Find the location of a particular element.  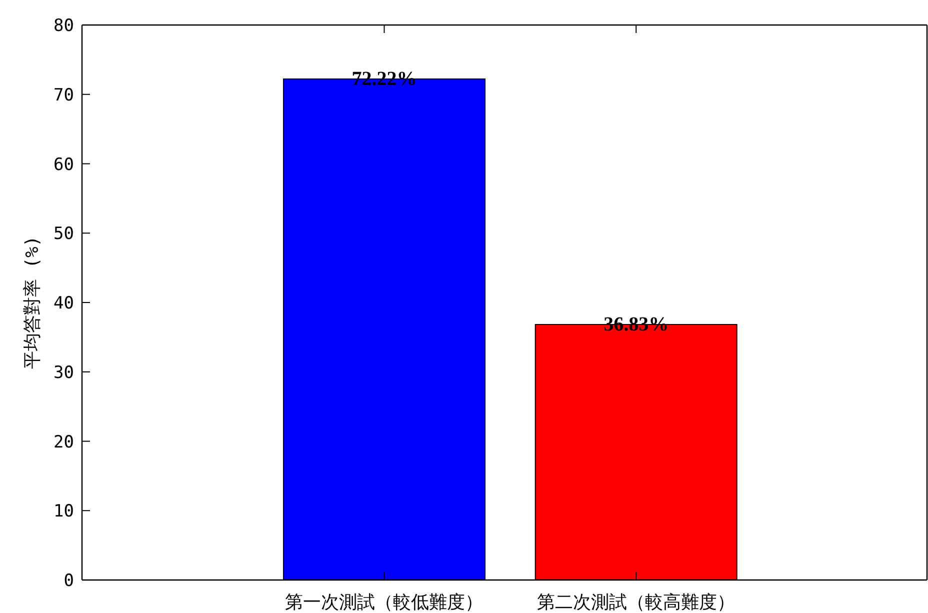

y-tick-label: 50 is located at coordinates (64, 234).